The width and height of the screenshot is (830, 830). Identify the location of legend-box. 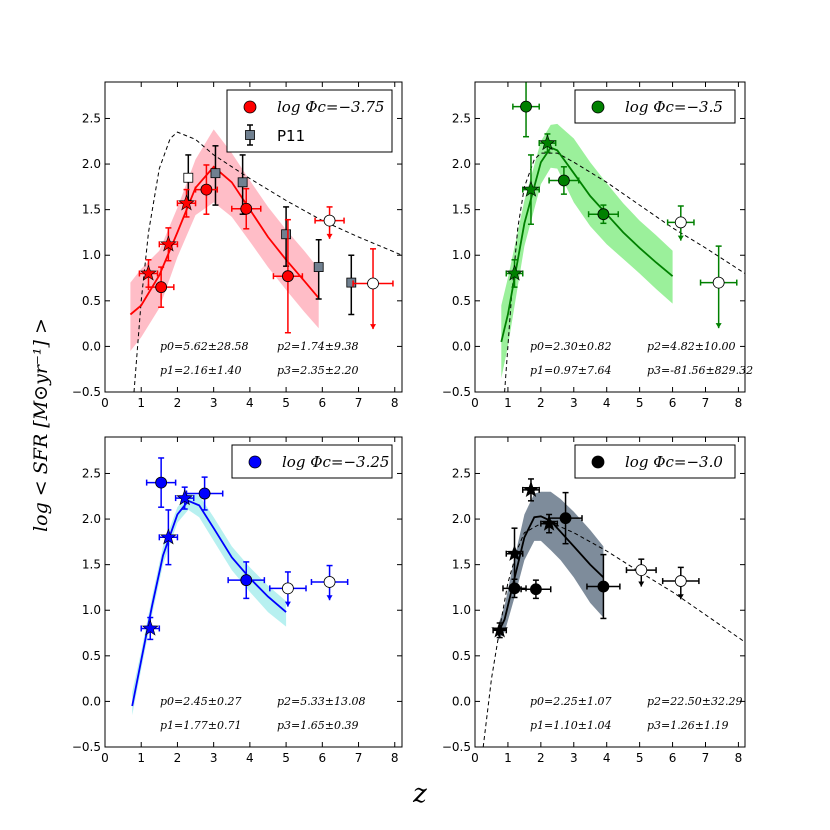
(655, 461).